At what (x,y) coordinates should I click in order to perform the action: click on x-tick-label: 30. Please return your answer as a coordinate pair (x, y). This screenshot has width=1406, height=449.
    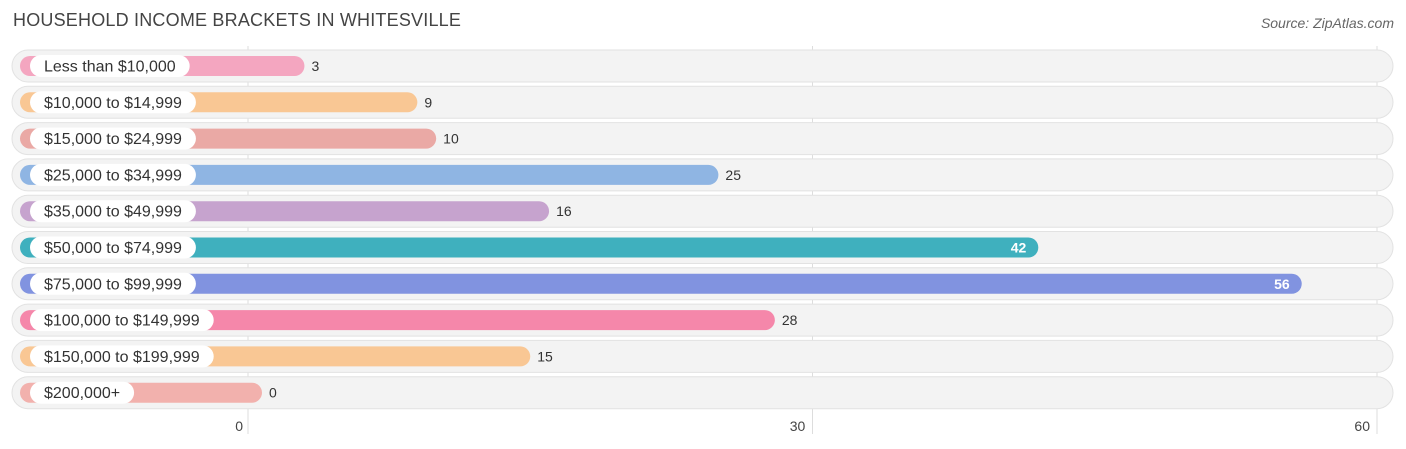
    Looking at the image, I should click on (798, 426).